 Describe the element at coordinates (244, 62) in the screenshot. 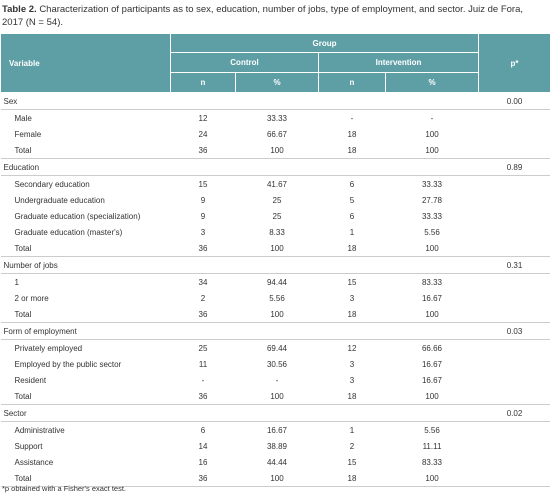

I see `header-cell: Control` at that location.